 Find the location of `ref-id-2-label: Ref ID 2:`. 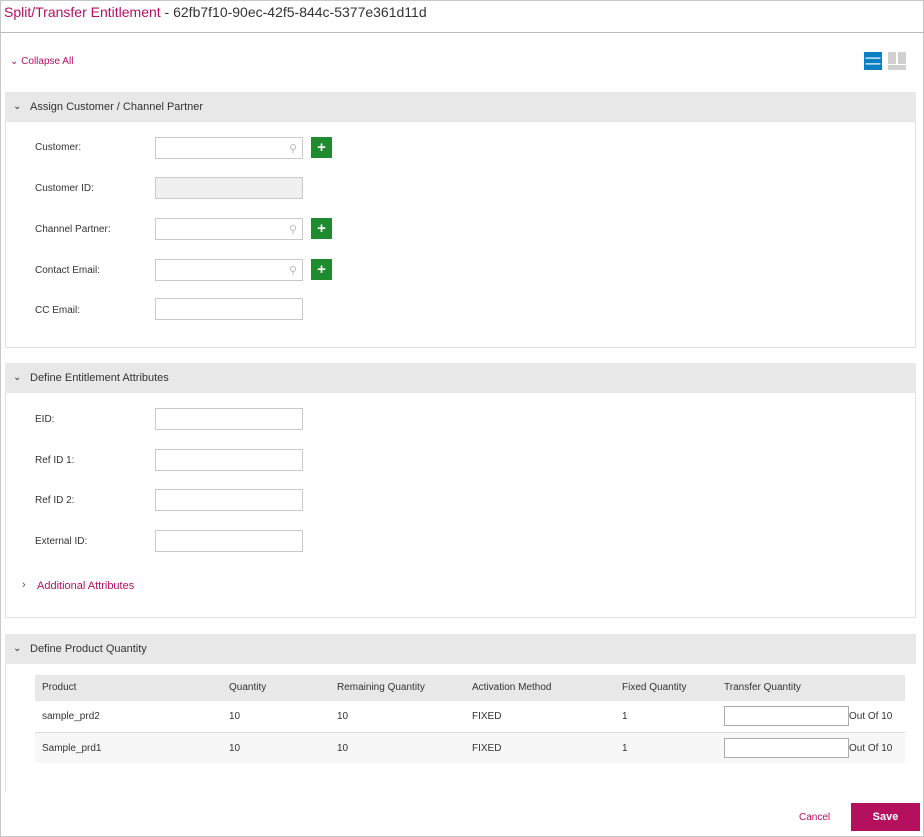

ref-id-2-label: Ref ID 2: is located at coordinates (55, 500).